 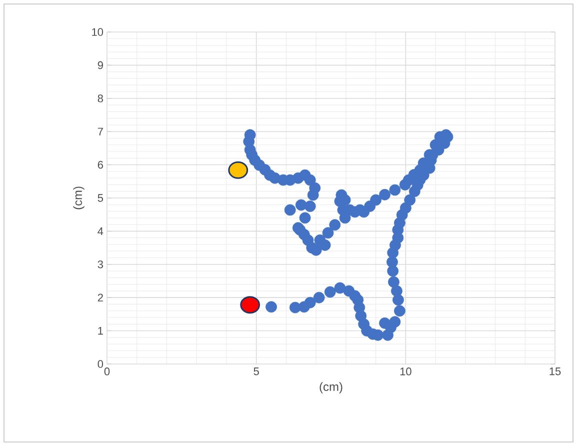 I want to click on x-axis-title: (cm), so click(x=331, y=388).